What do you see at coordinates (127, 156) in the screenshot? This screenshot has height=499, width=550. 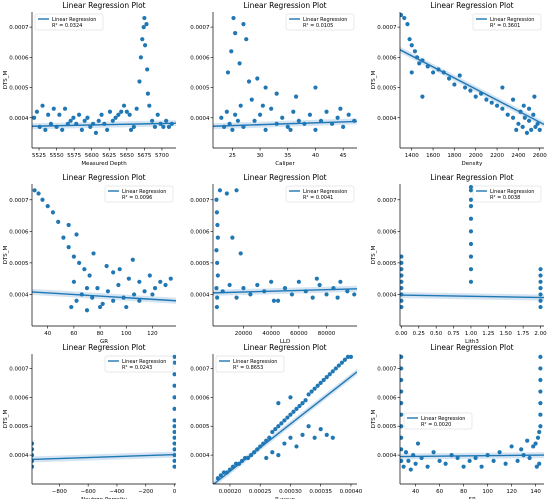 I see `x-tick-label: 5650` at bounding box center [127, 156].